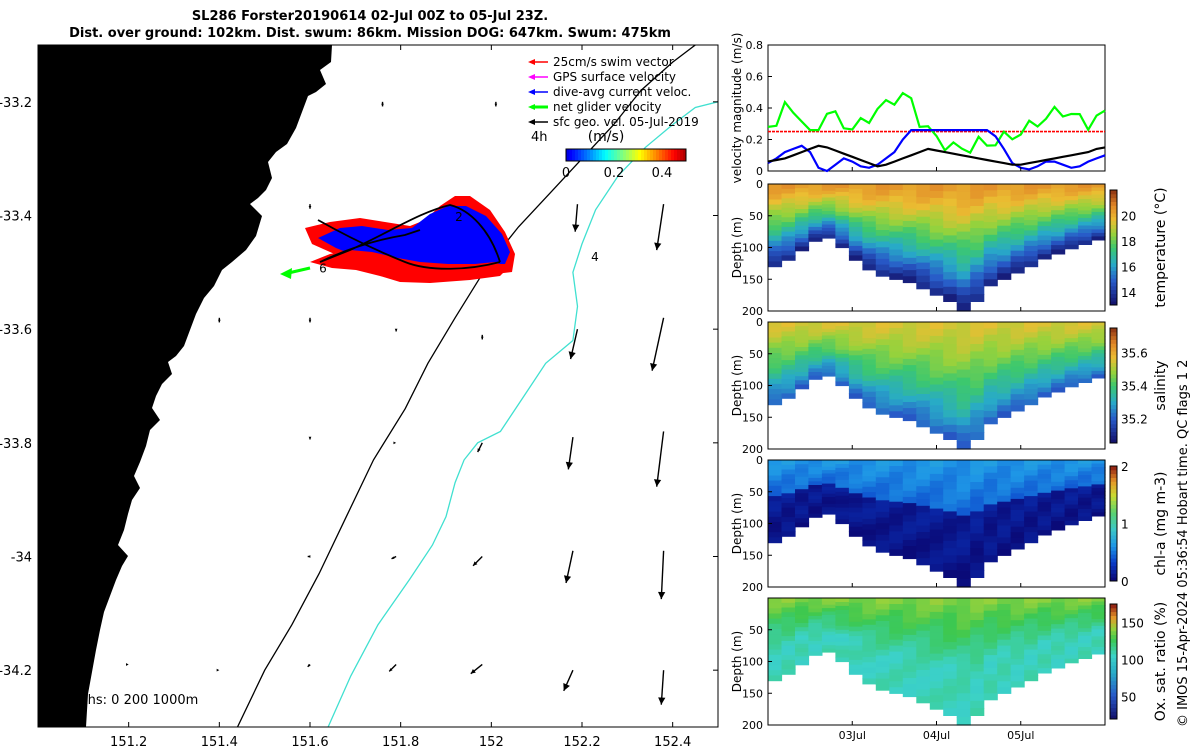 The width and height of the screenshot is (1200, 750). What do you see at coordinates (496, 105) in the screenshot?
I see `geo-velocity-arrowhead` at bounding box center [496, 105].